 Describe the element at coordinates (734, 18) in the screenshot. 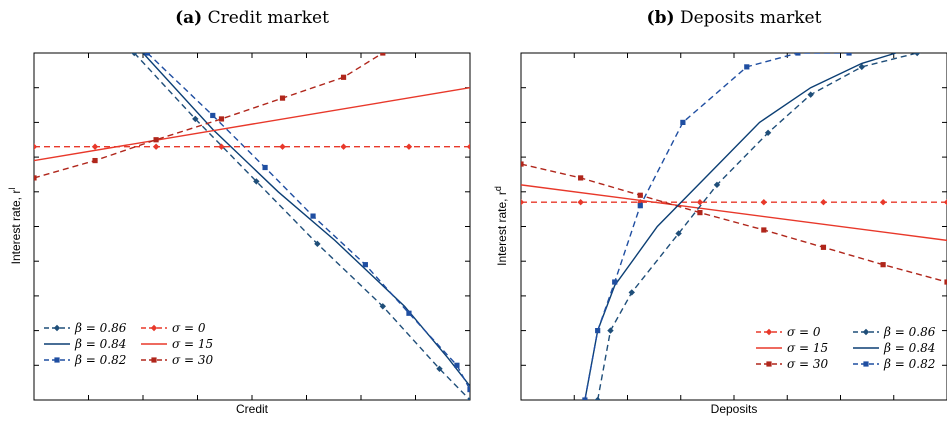

I see `panel-b-title: (b) Deposits market` at that location.